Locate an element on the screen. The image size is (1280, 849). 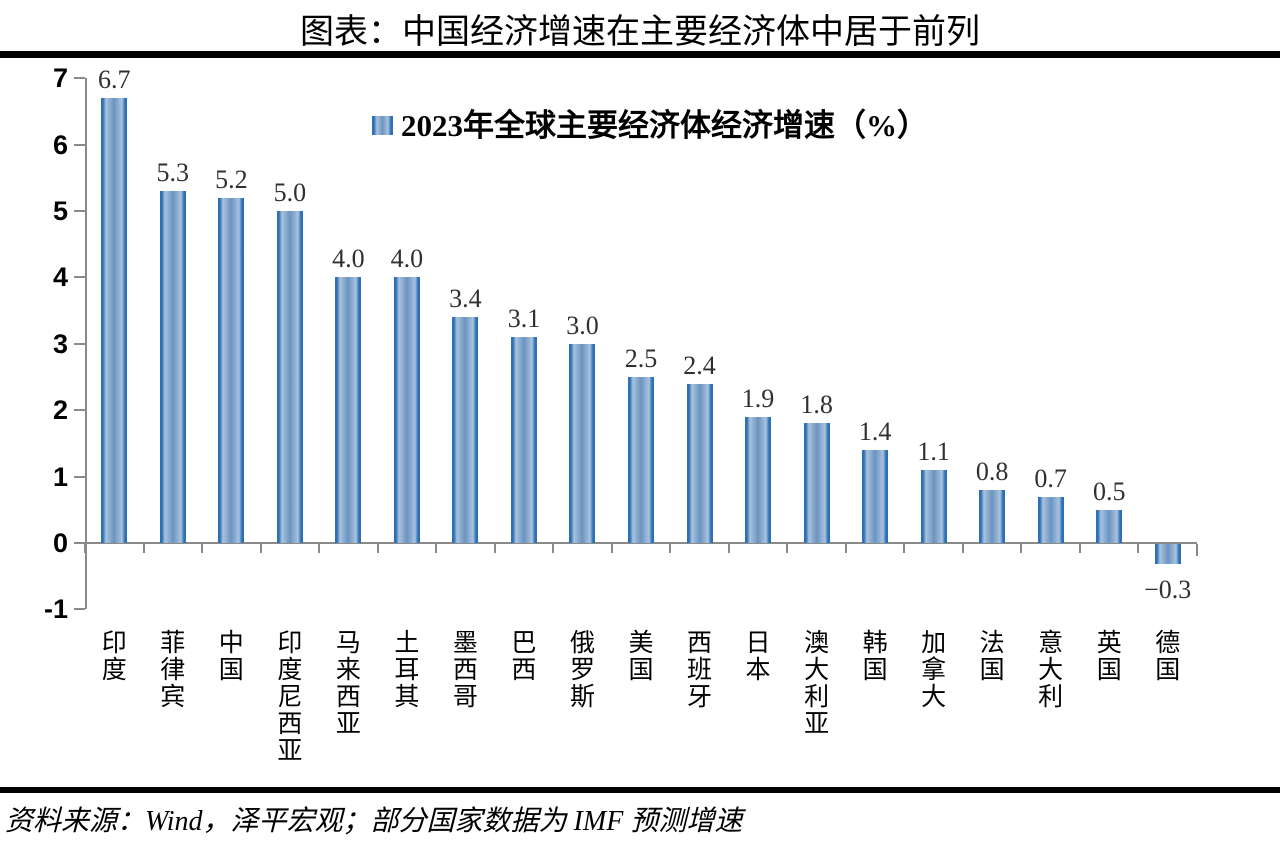
category-label-char: 牙 is located at coordinates (700, 697).